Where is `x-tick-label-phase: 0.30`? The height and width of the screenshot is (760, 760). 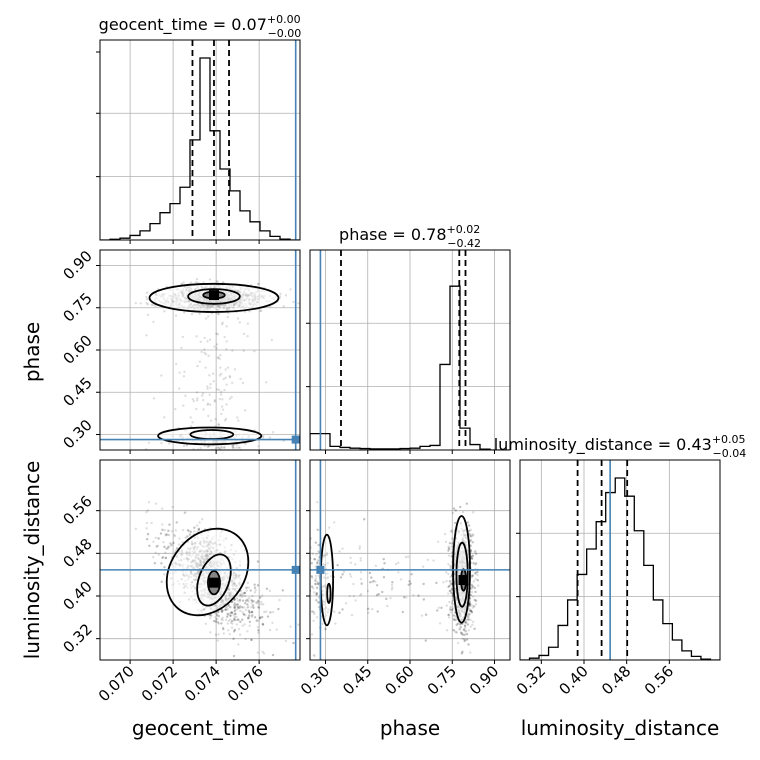
x-tick-label-phase: 0.30 is located at coordinates (315, 680).